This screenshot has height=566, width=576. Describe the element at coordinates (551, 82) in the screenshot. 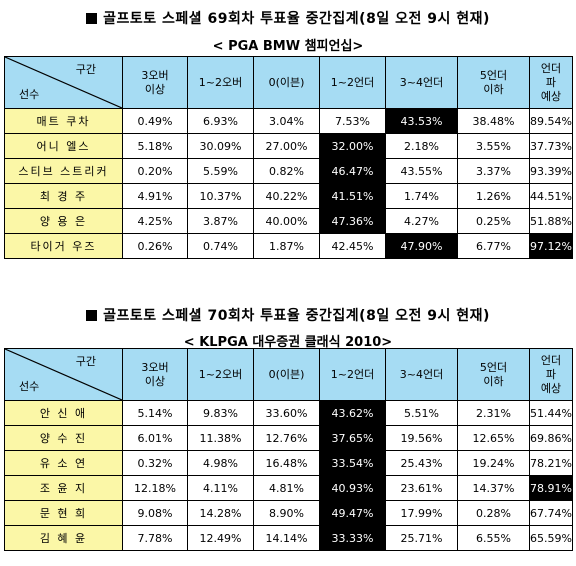

I see `column-header: 언더 파 예상` at that location.